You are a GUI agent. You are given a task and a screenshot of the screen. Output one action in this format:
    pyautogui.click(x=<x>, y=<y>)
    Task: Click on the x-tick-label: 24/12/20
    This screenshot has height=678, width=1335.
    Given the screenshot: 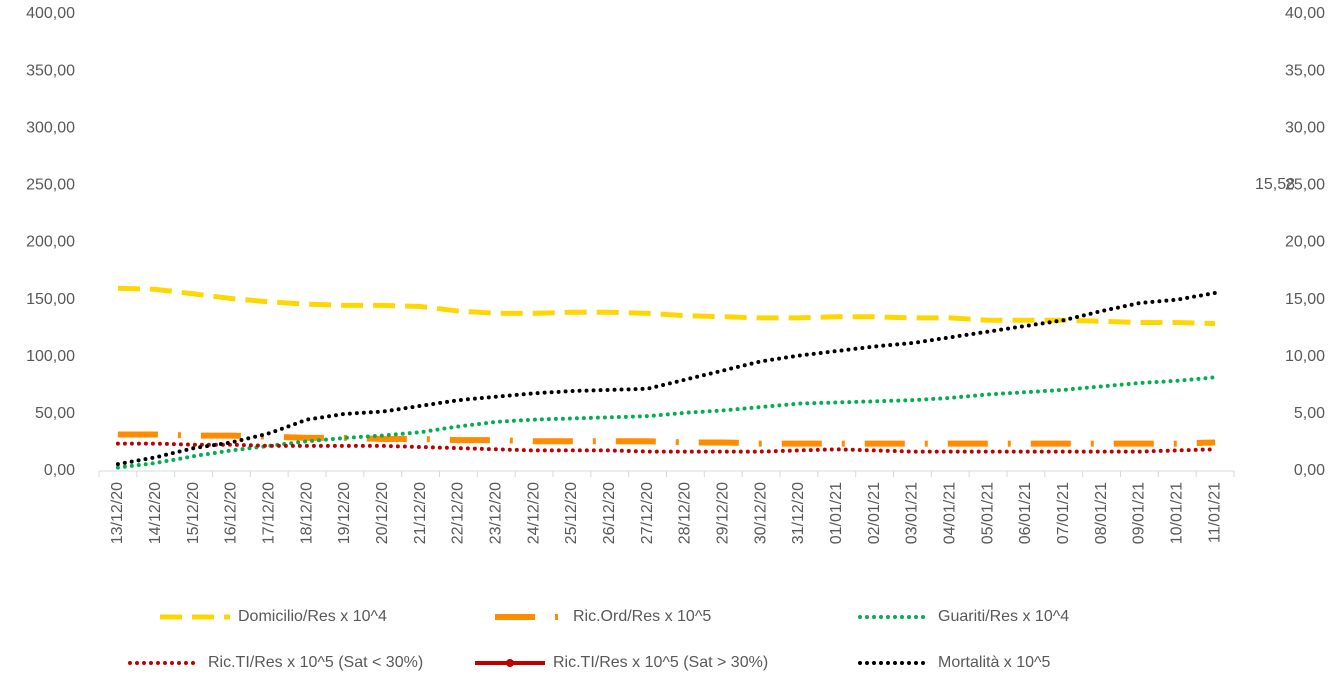 What is the action you would take?
    pyautogui.click(x=533, y=513)
    